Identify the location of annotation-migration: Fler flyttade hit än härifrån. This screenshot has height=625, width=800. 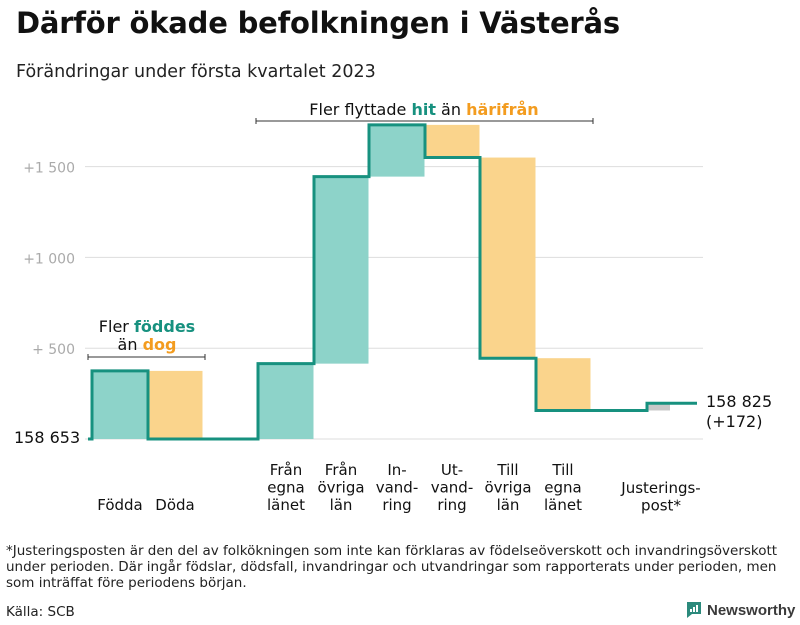
(423, 109).